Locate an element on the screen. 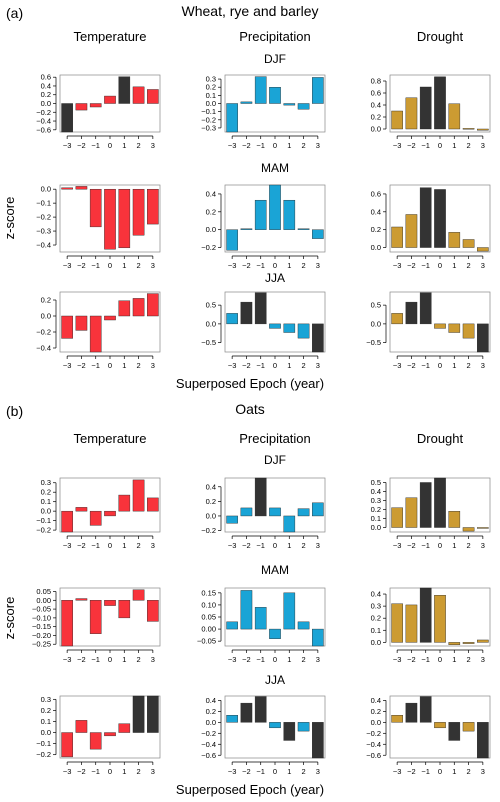  y-tick-label: 0.6 is located at coordinates (46, 77).